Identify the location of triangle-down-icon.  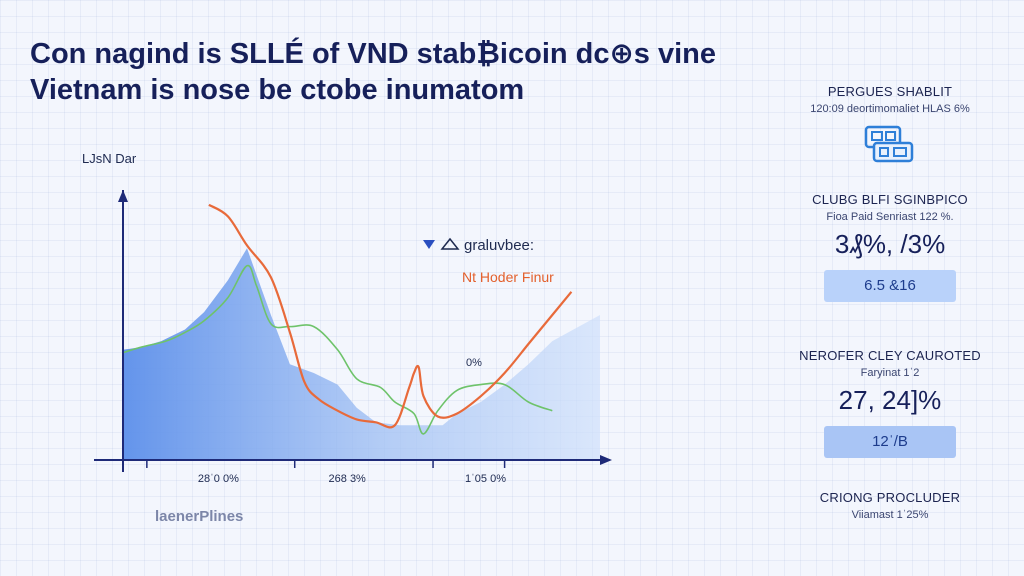
(429, 244).